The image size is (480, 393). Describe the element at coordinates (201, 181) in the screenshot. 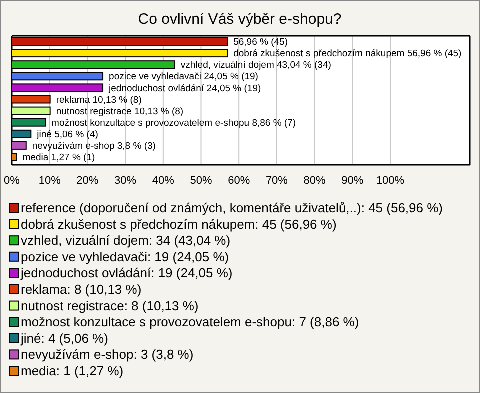

I see `x-tick-label: 50%` at that location.